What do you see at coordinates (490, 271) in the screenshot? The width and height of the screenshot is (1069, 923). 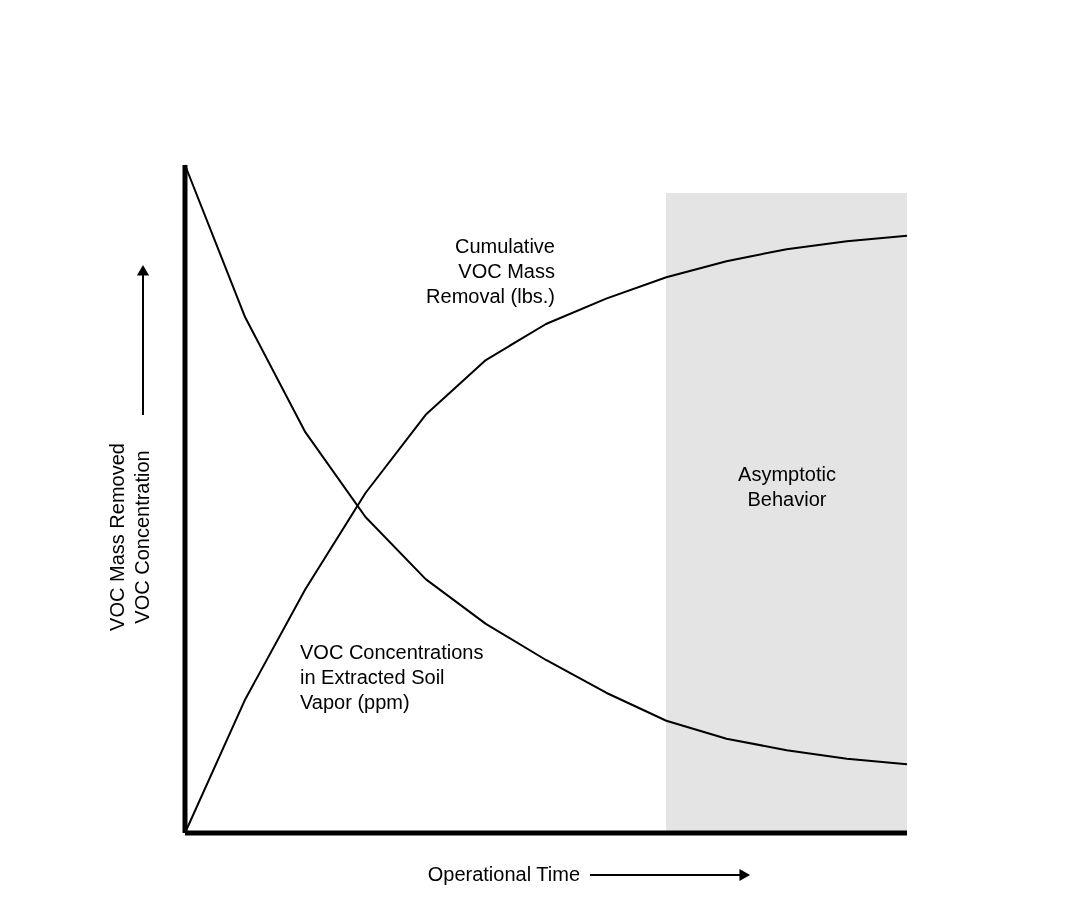 I see `series-label: Cumulative VOC Mass Removal (lbs.)` at bounding box center [490, 271].